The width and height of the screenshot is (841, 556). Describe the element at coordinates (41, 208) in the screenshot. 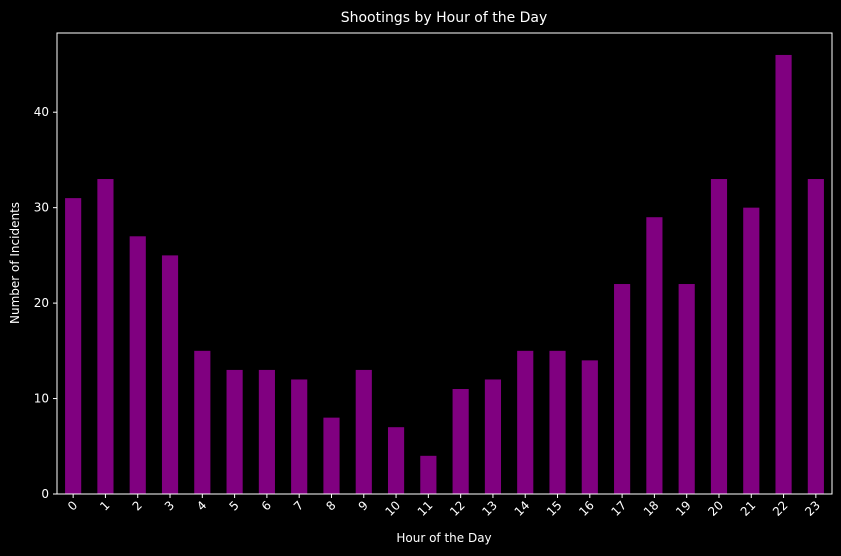

I see `y-tick-label: 30` at that location.